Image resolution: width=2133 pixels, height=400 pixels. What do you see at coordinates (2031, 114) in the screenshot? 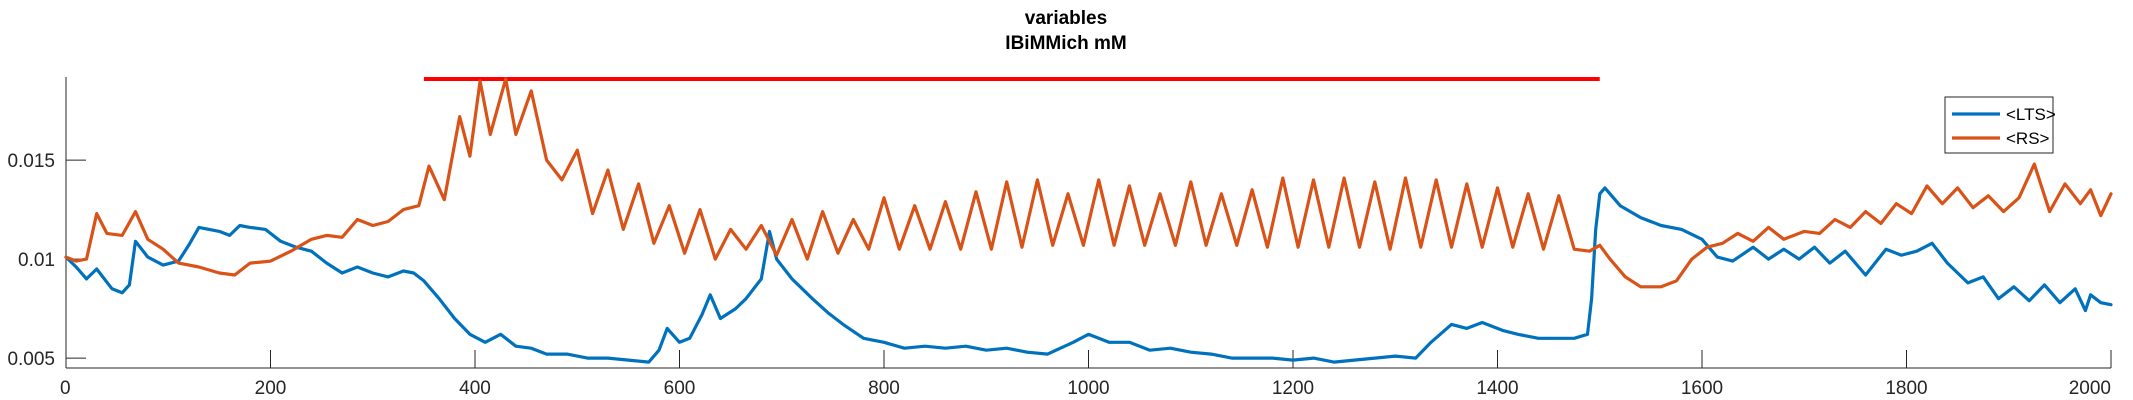
I see `legend-label-lts: <LTS>` at bounding box center [2031, 114].